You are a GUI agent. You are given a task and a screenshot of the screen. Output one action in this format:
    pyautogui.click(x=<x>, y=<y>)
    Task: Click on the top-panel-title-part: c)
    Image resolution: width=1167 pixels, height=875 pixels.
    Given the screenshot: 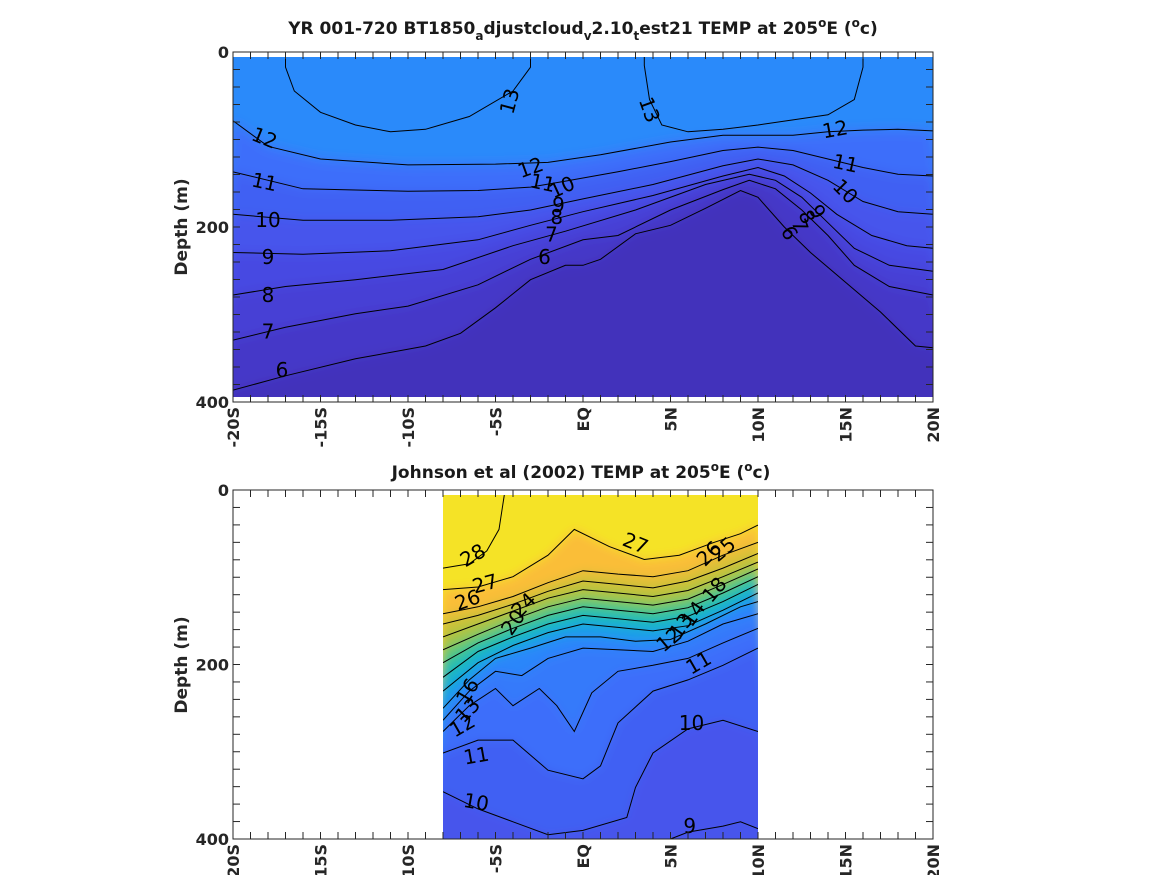 What is the action you would take?
    pyautogui.click(x=869, y=29)
    